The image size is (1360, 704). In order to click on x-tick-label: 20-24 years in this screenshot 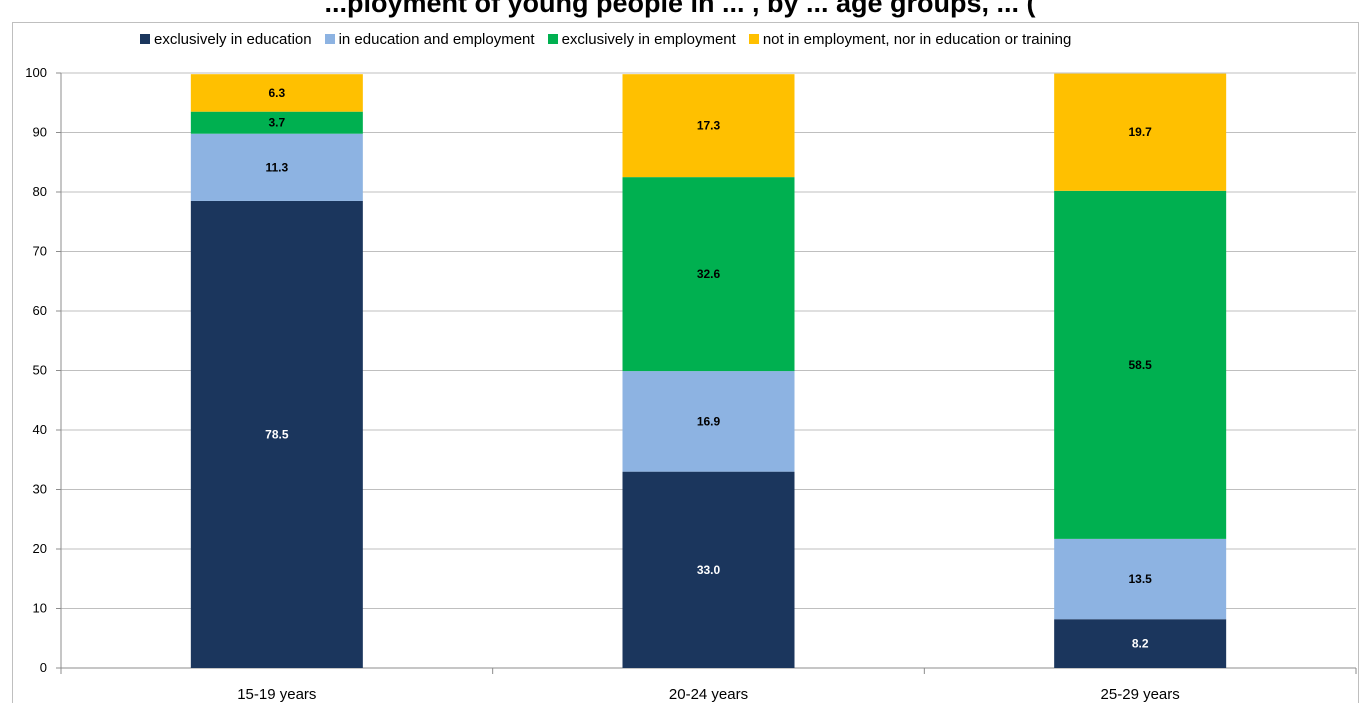, I will do `click(708, 694)`.